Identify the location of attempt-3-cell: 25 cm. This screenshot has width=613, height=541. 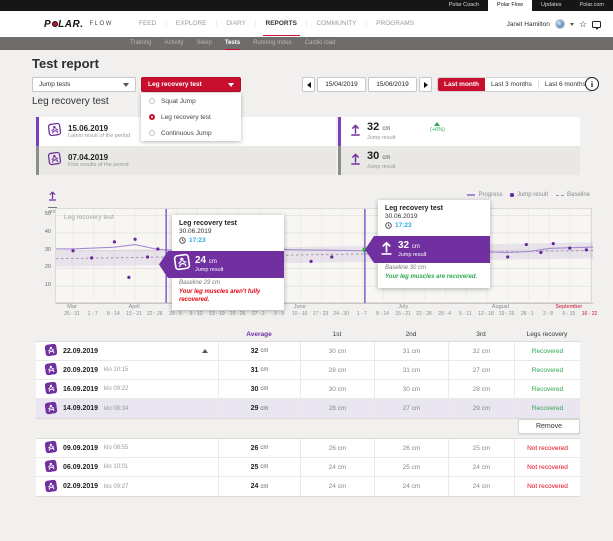
(481, 448).